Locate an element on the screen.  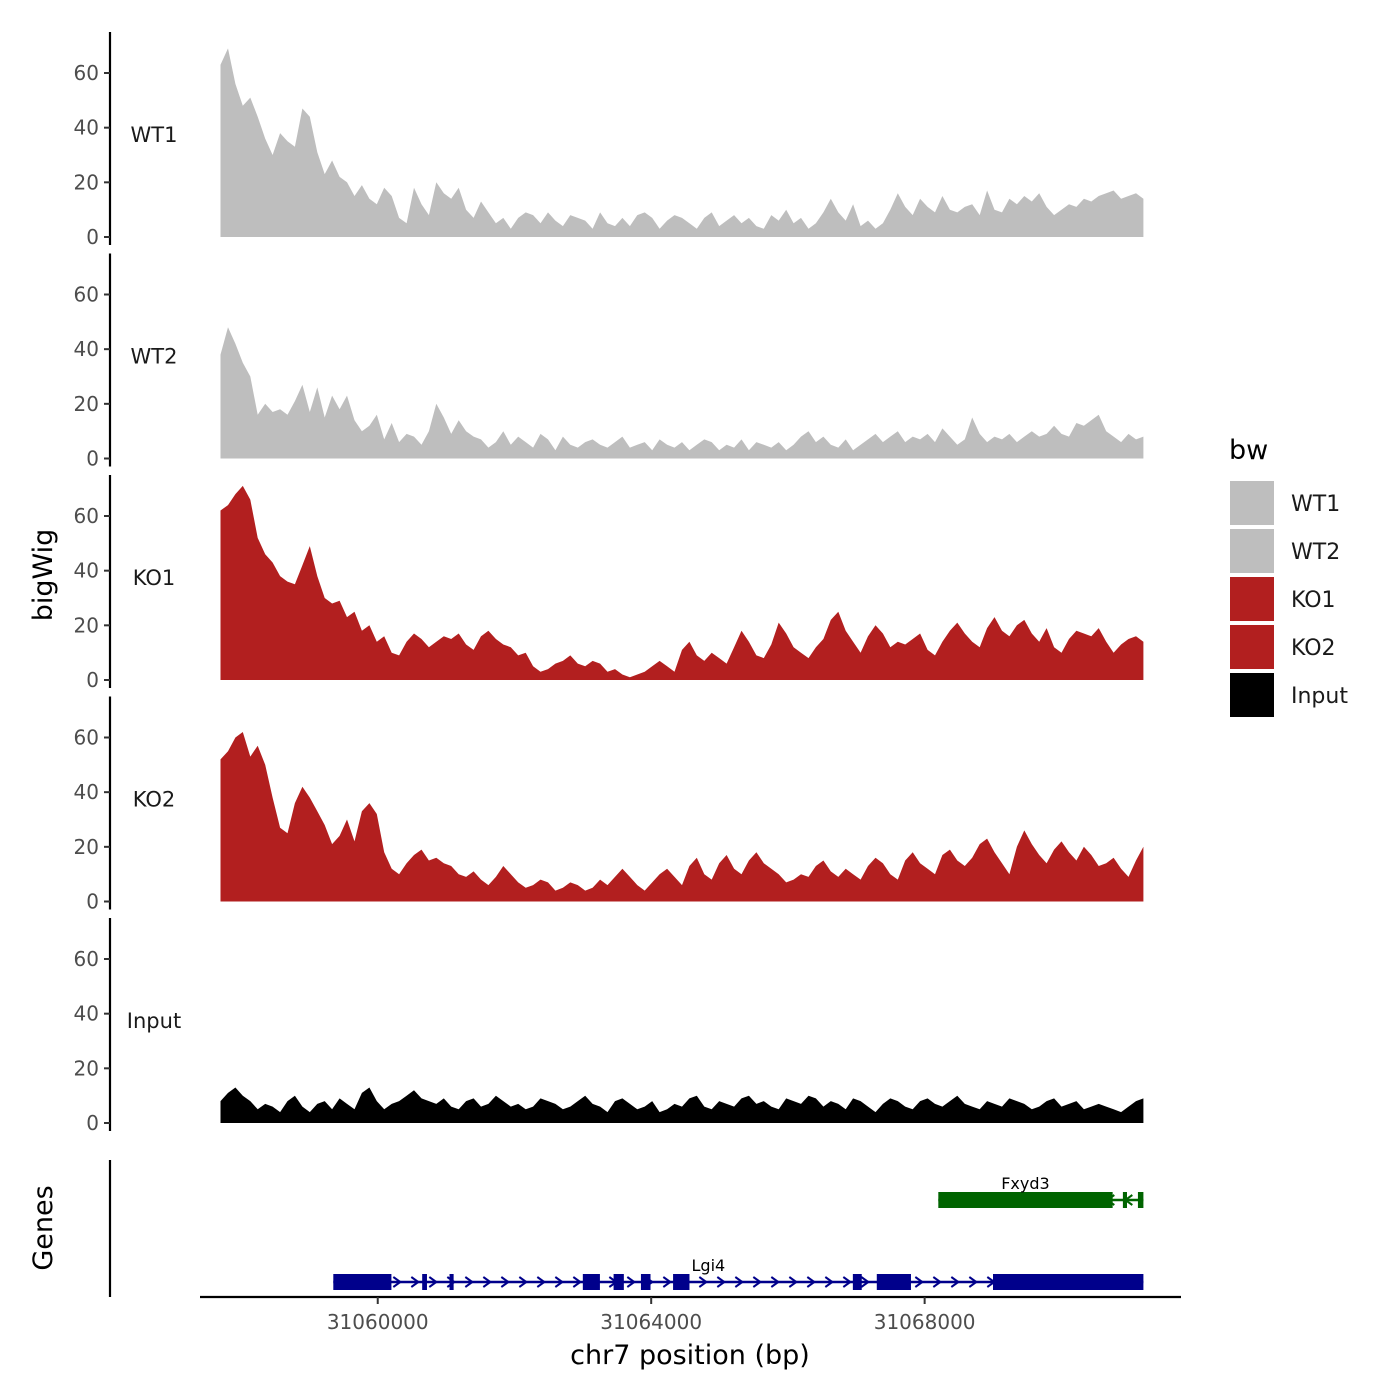
track-ko2: 0 20 40 60 KO2 is located at coordinates (609, 805).